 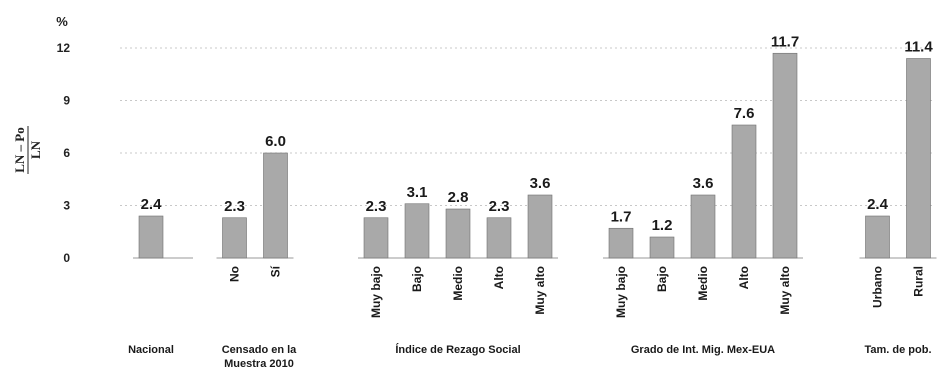 What do you see at coordinates (19, 150) in the screenshot?
I see `y-axis-numerator: LN – Po` at bounding box center [19, 150].